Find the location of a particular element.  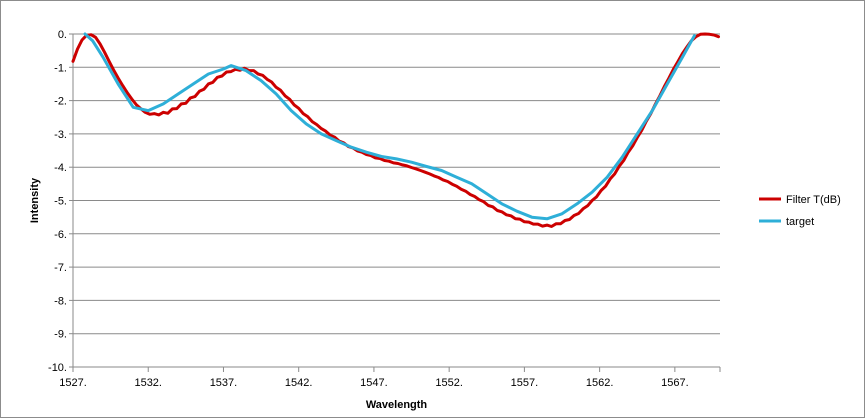

x-tick-label: 1542. is located at coordinates (299, 383).